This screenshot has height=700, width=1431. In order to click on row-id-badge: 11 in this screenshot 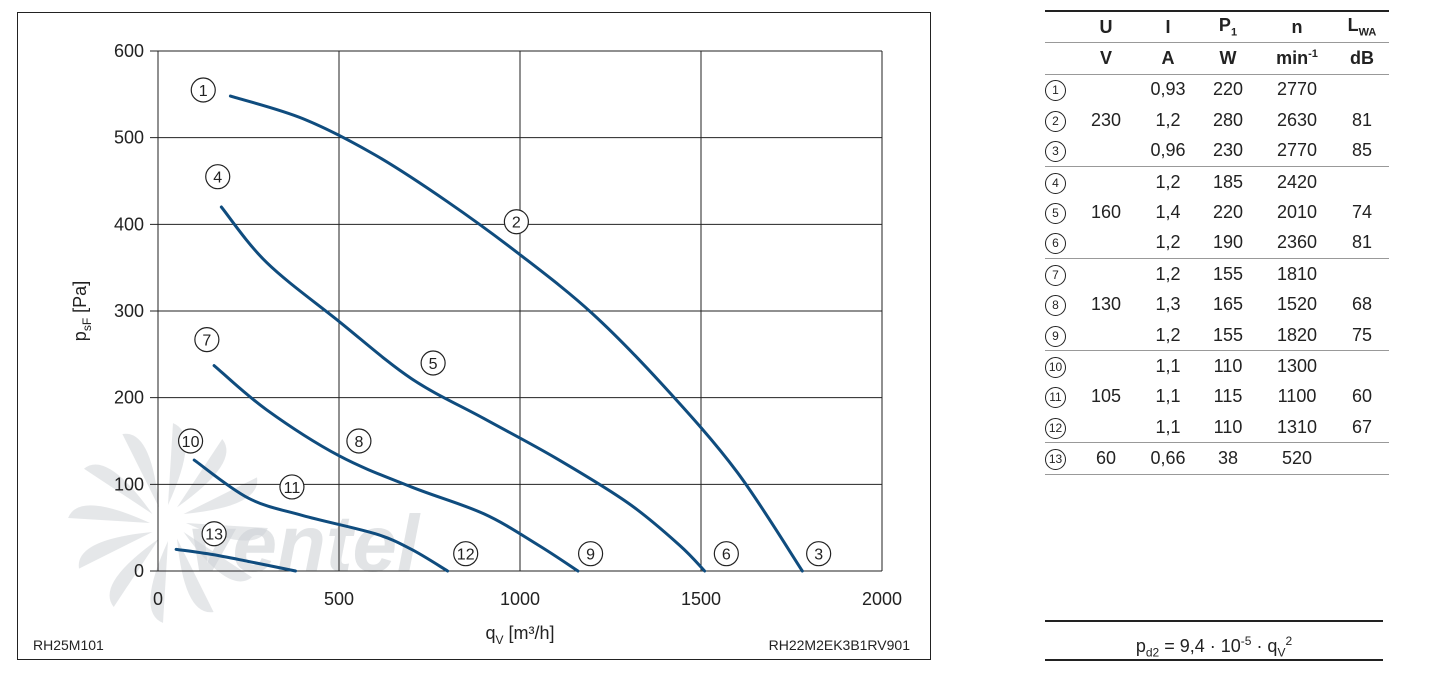, I will do `click(1055, 398)`.